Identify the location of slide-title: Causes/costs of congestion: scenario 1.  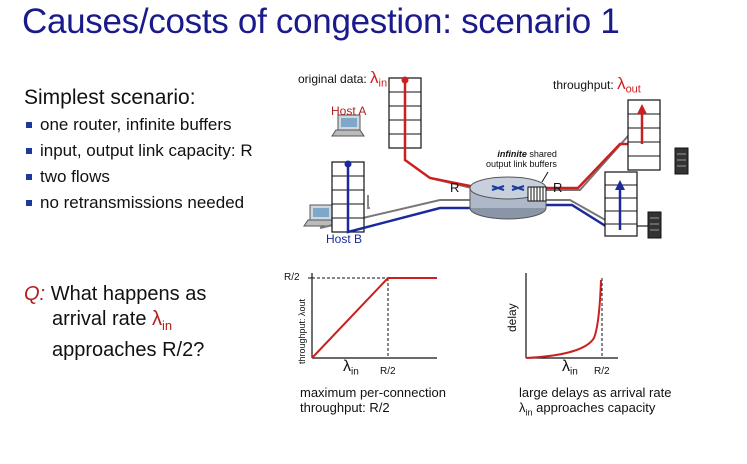
(321, 21).